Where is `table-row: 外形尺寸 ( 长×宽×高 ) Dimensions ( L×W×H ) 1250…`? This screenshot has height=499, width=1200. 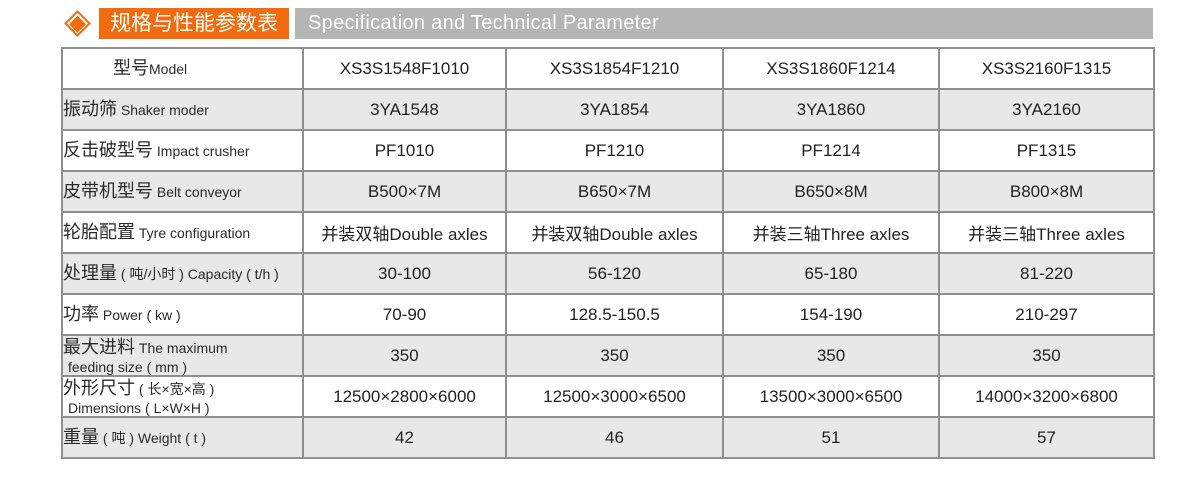 table-row: 外形尺寸 ( 长×宽×高 ) Dimensions ( L×W×H ) 1250… is located at coordinates (608, 396).